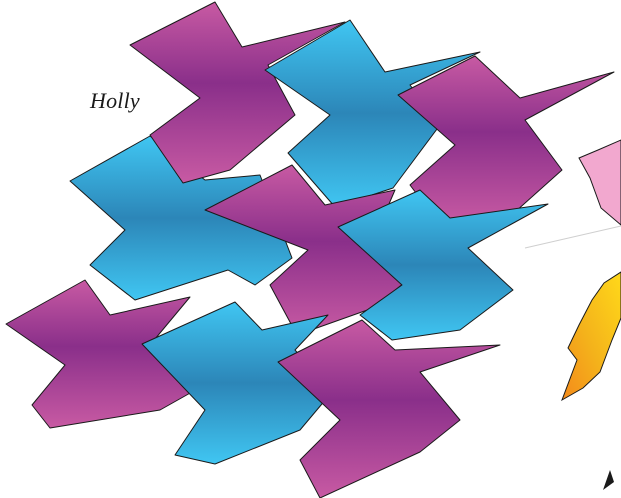 The height and width of the screenshot is (498, 621). What do you see at coordinates (591, 336) in the screenshot?
I see `yellow-tile-partial` at bounding box center [591, 336].